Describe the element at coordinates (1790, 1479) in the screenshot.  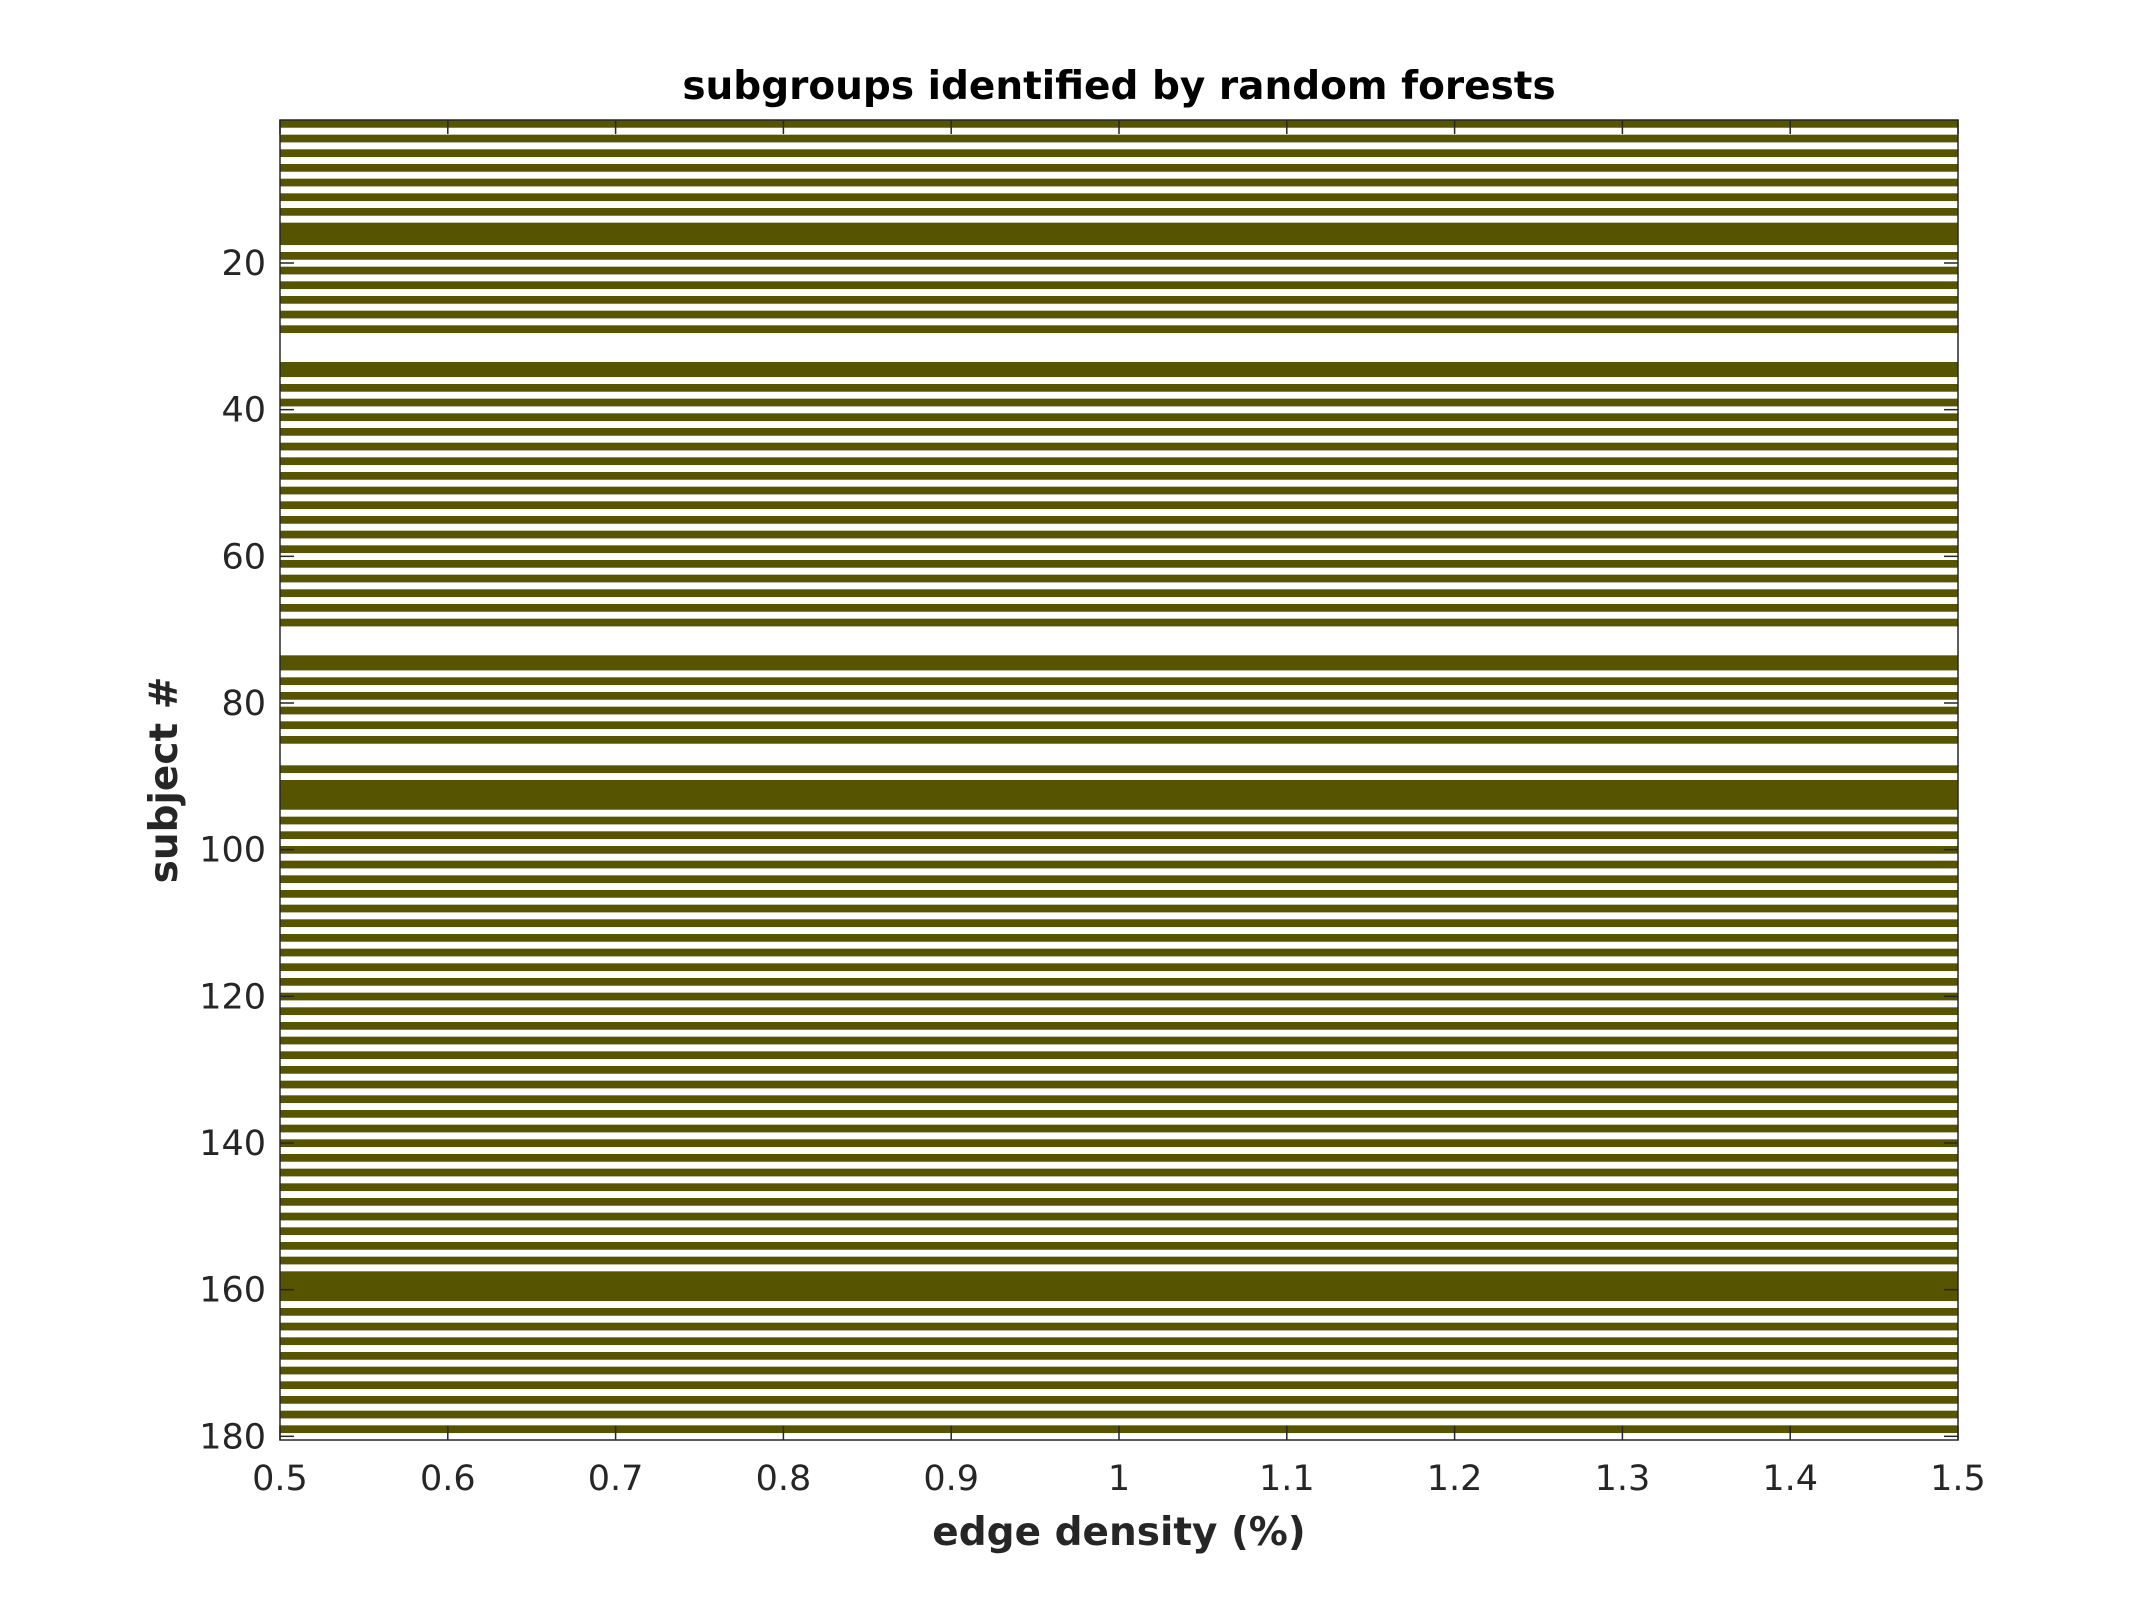
I see `x-tick-label: 1.4` at that location.